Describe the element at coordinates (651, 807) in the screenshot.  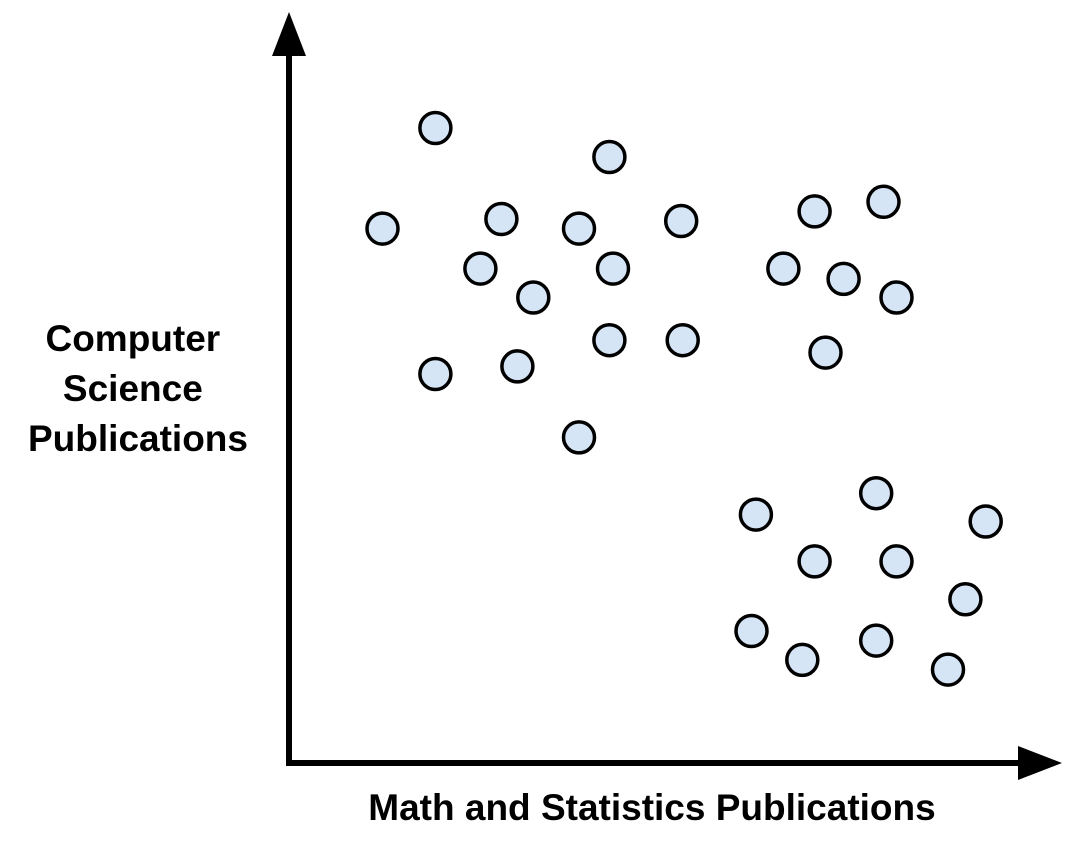
I see `x-axis-title: Math and Statistics Publications` at that location.